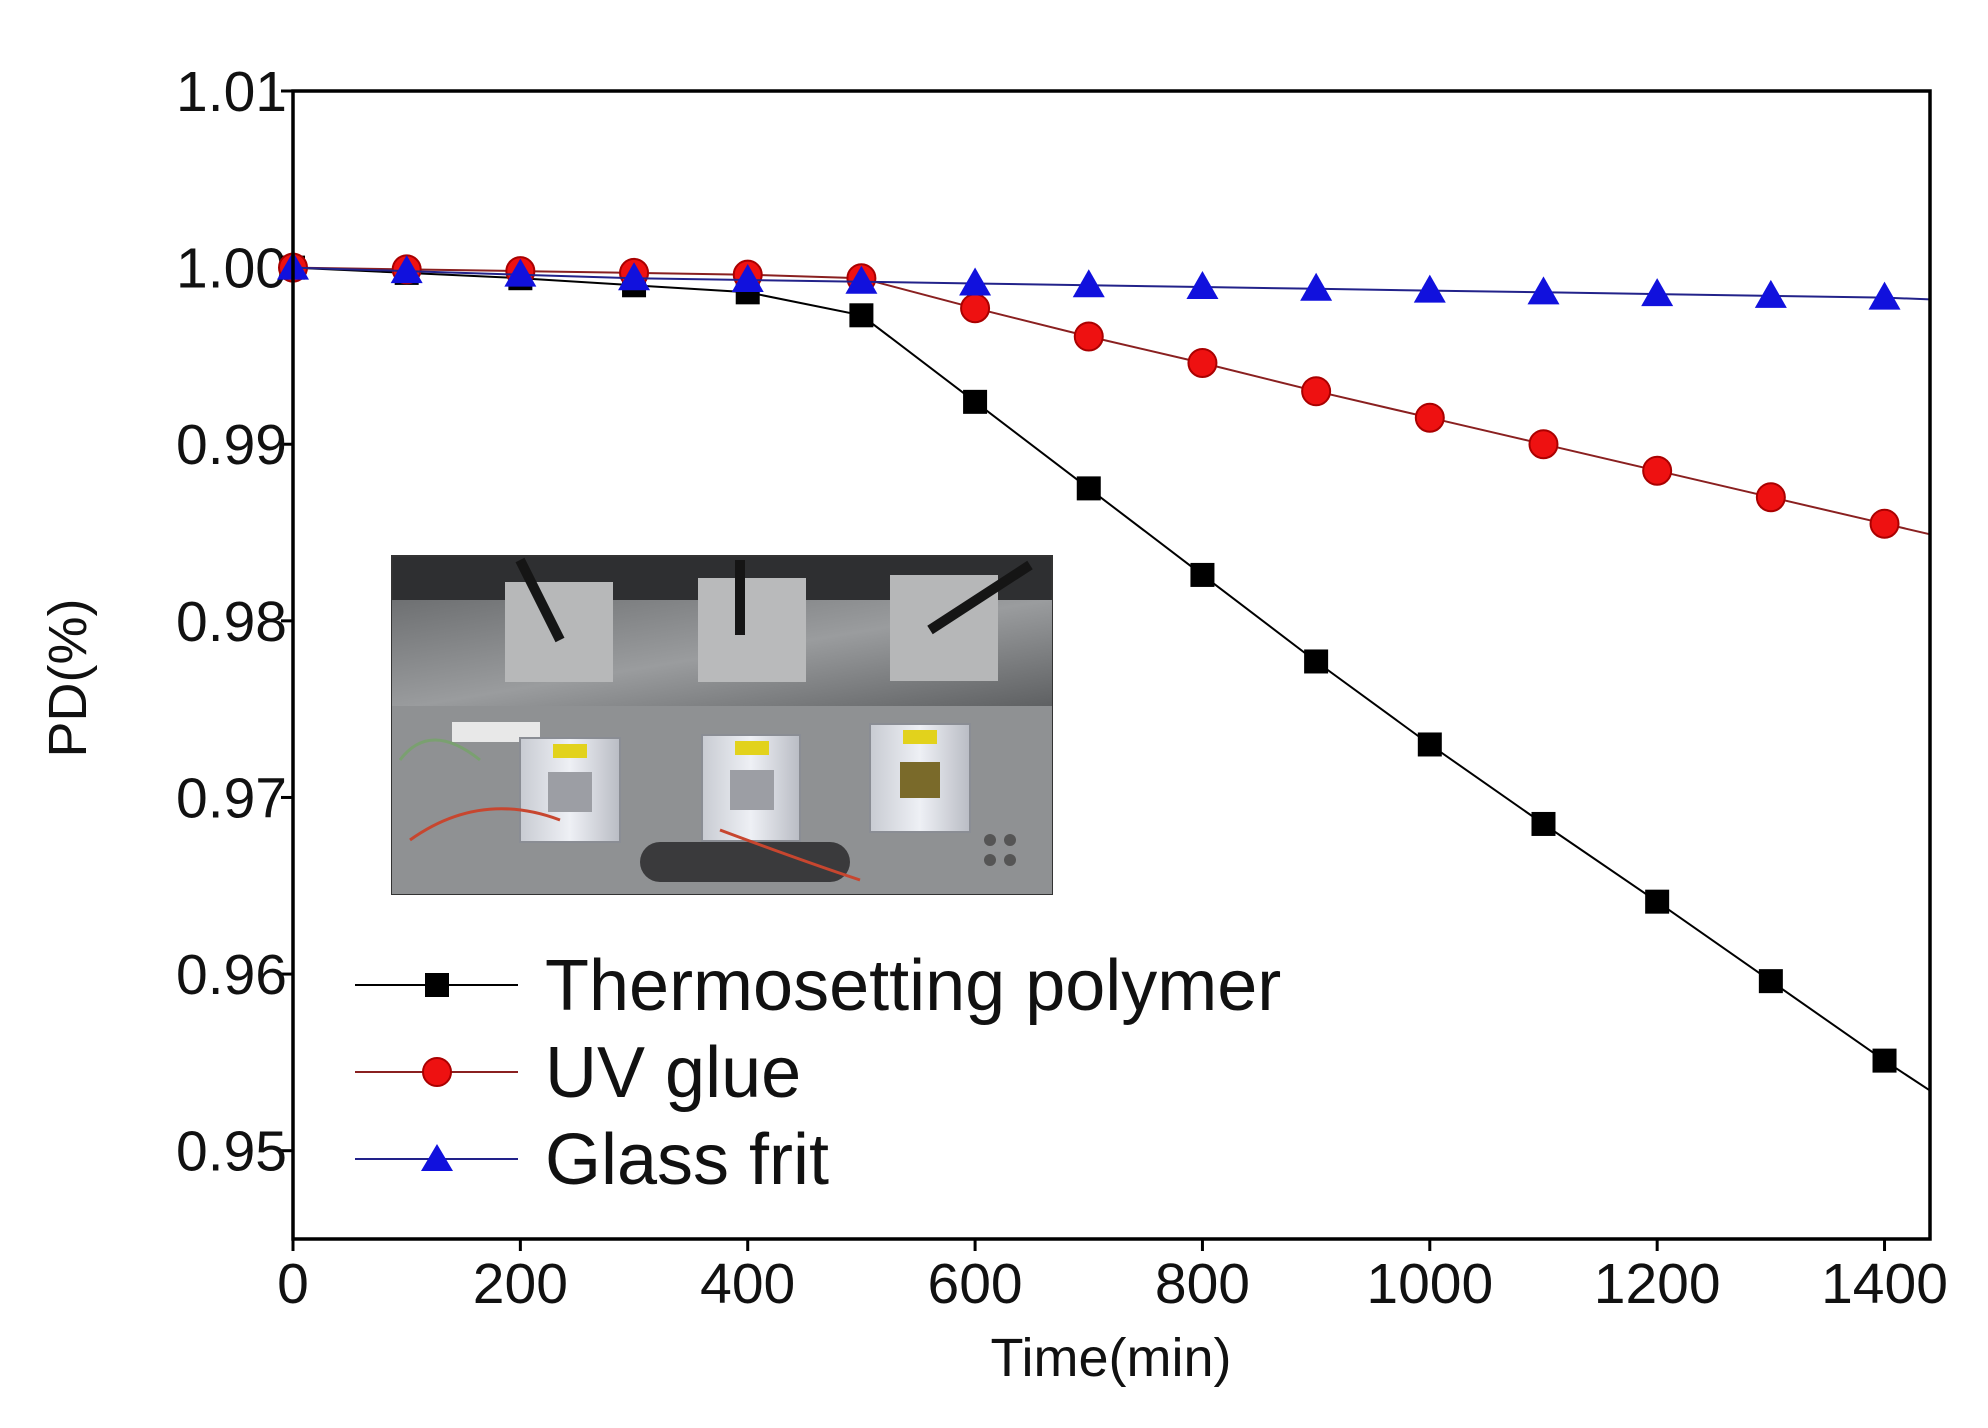  I want to click on y-tick-label: 0.95, so click(231, 1152).